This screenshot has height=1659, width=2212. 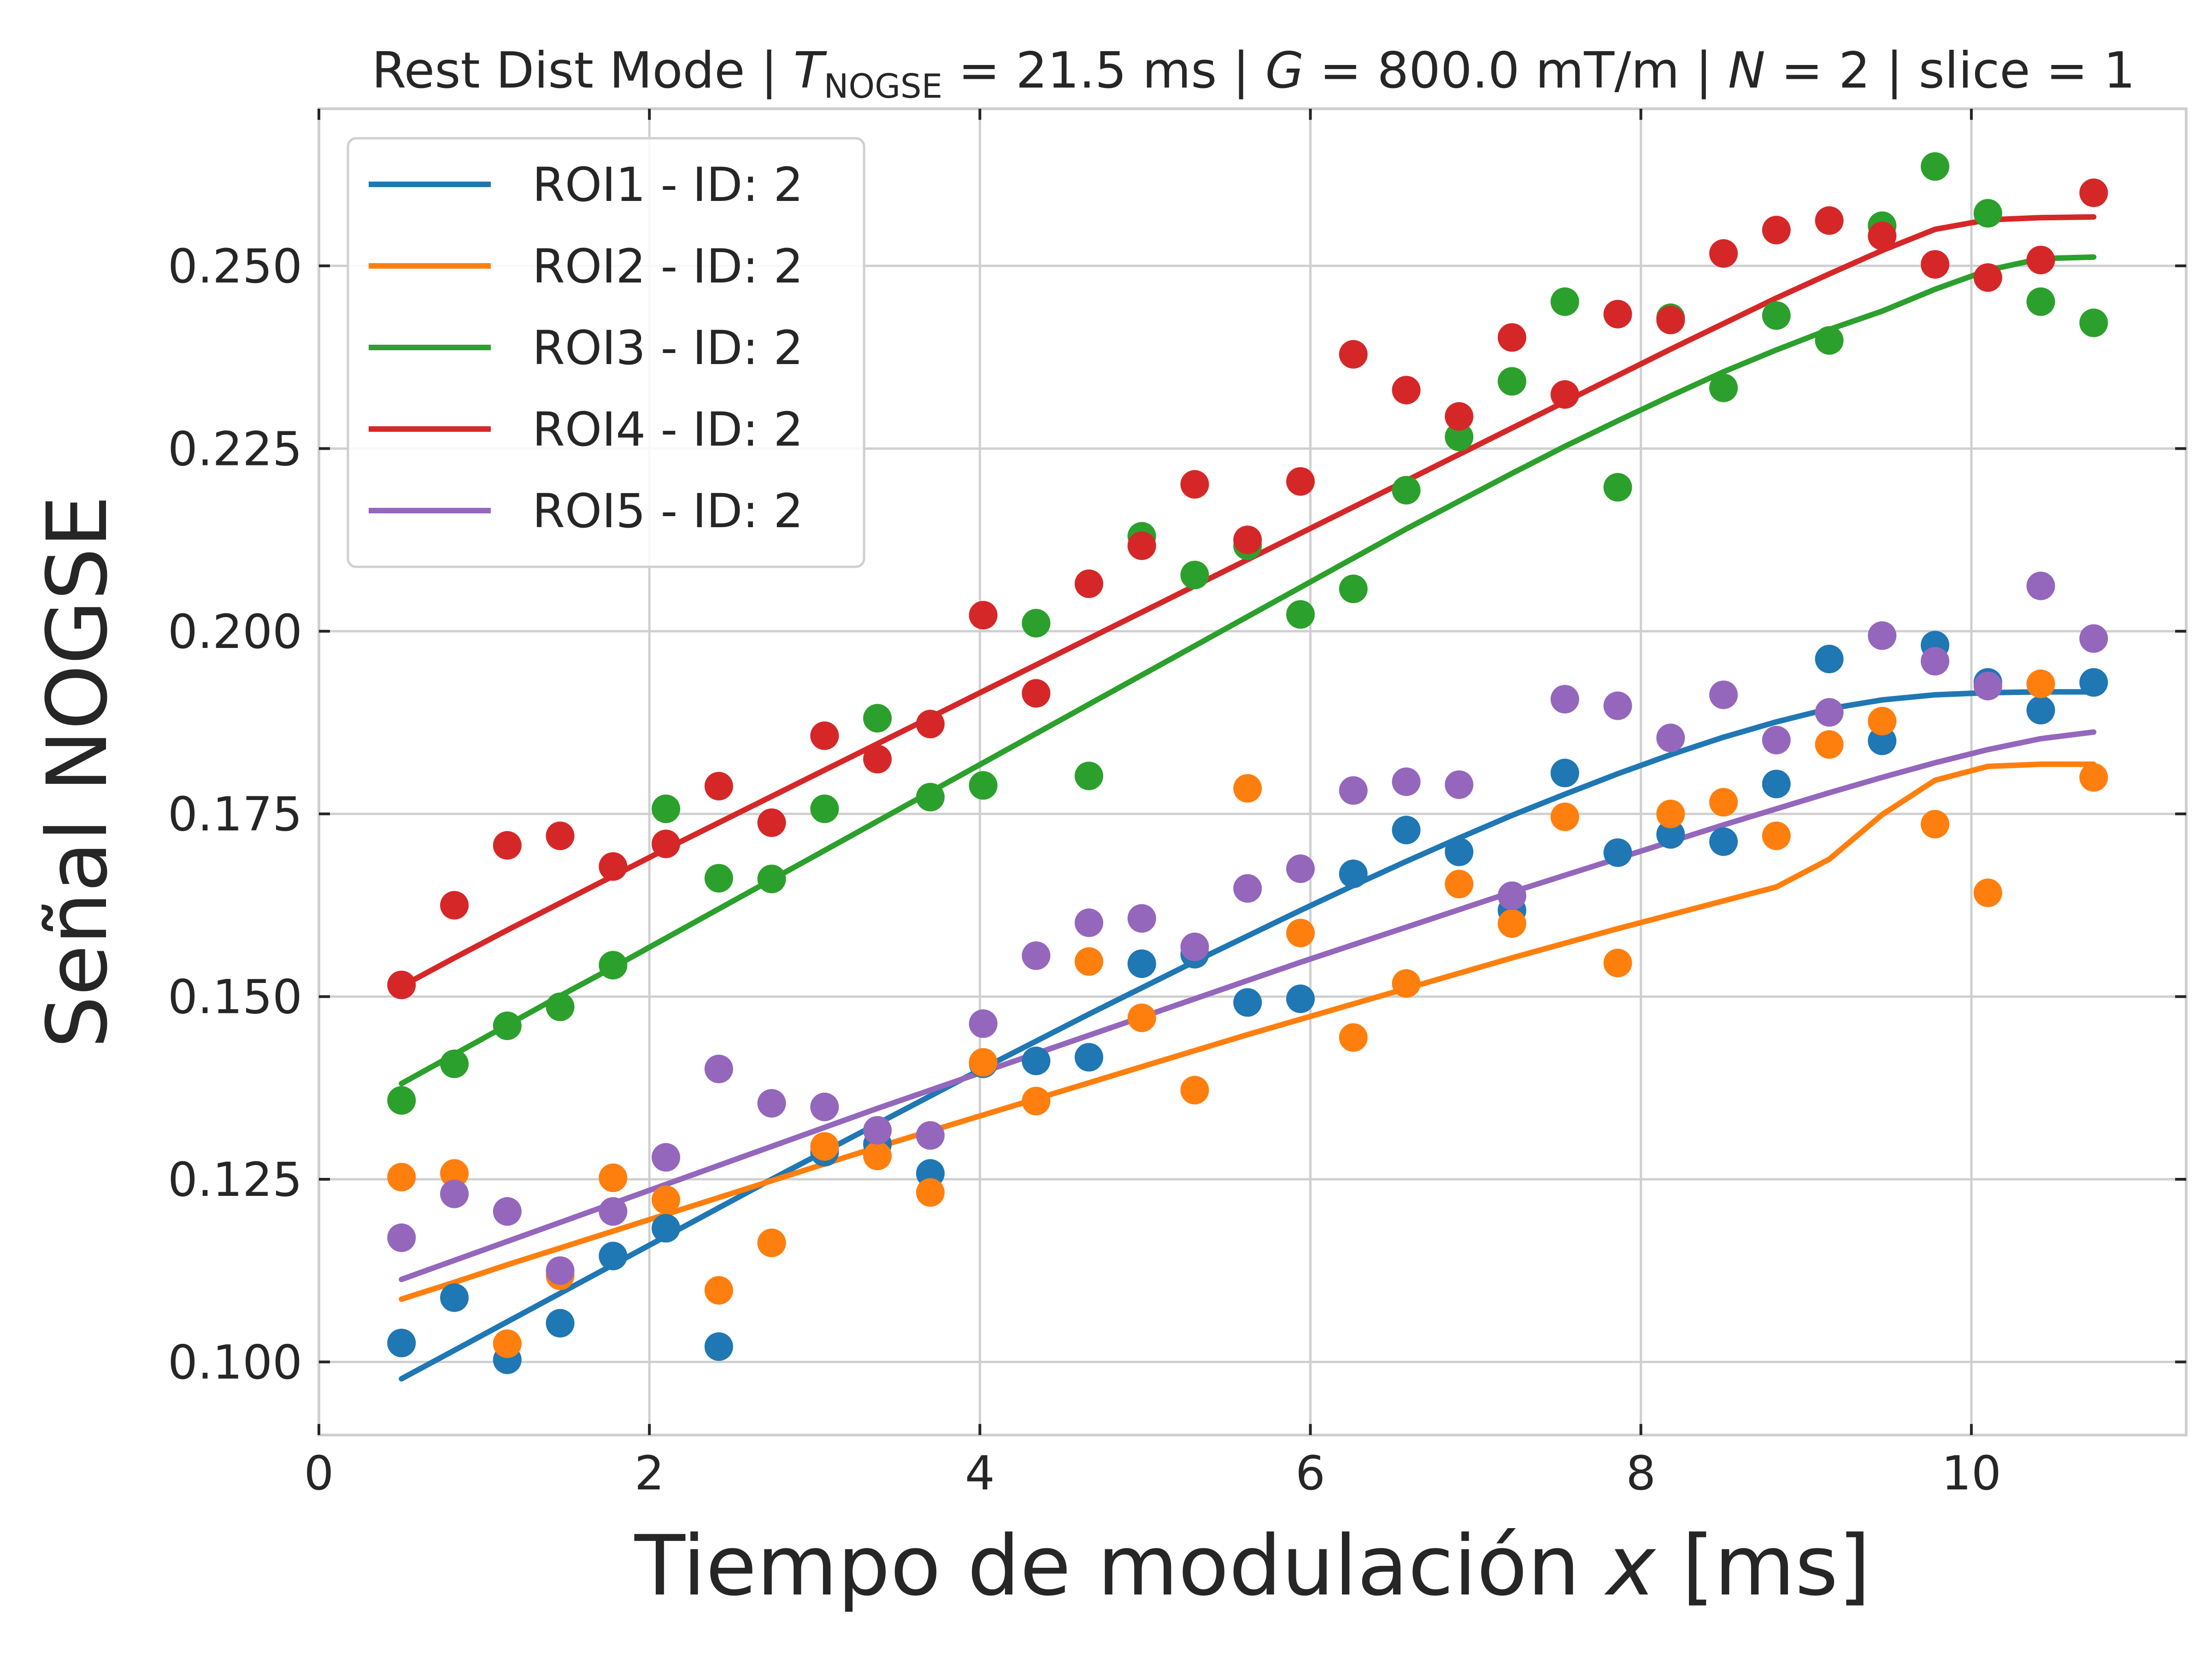 What do you see at coordinates (1641, 1473) in the screenshot?
I see `x-tick-label: 8` at bounding box center [1641, 1473].